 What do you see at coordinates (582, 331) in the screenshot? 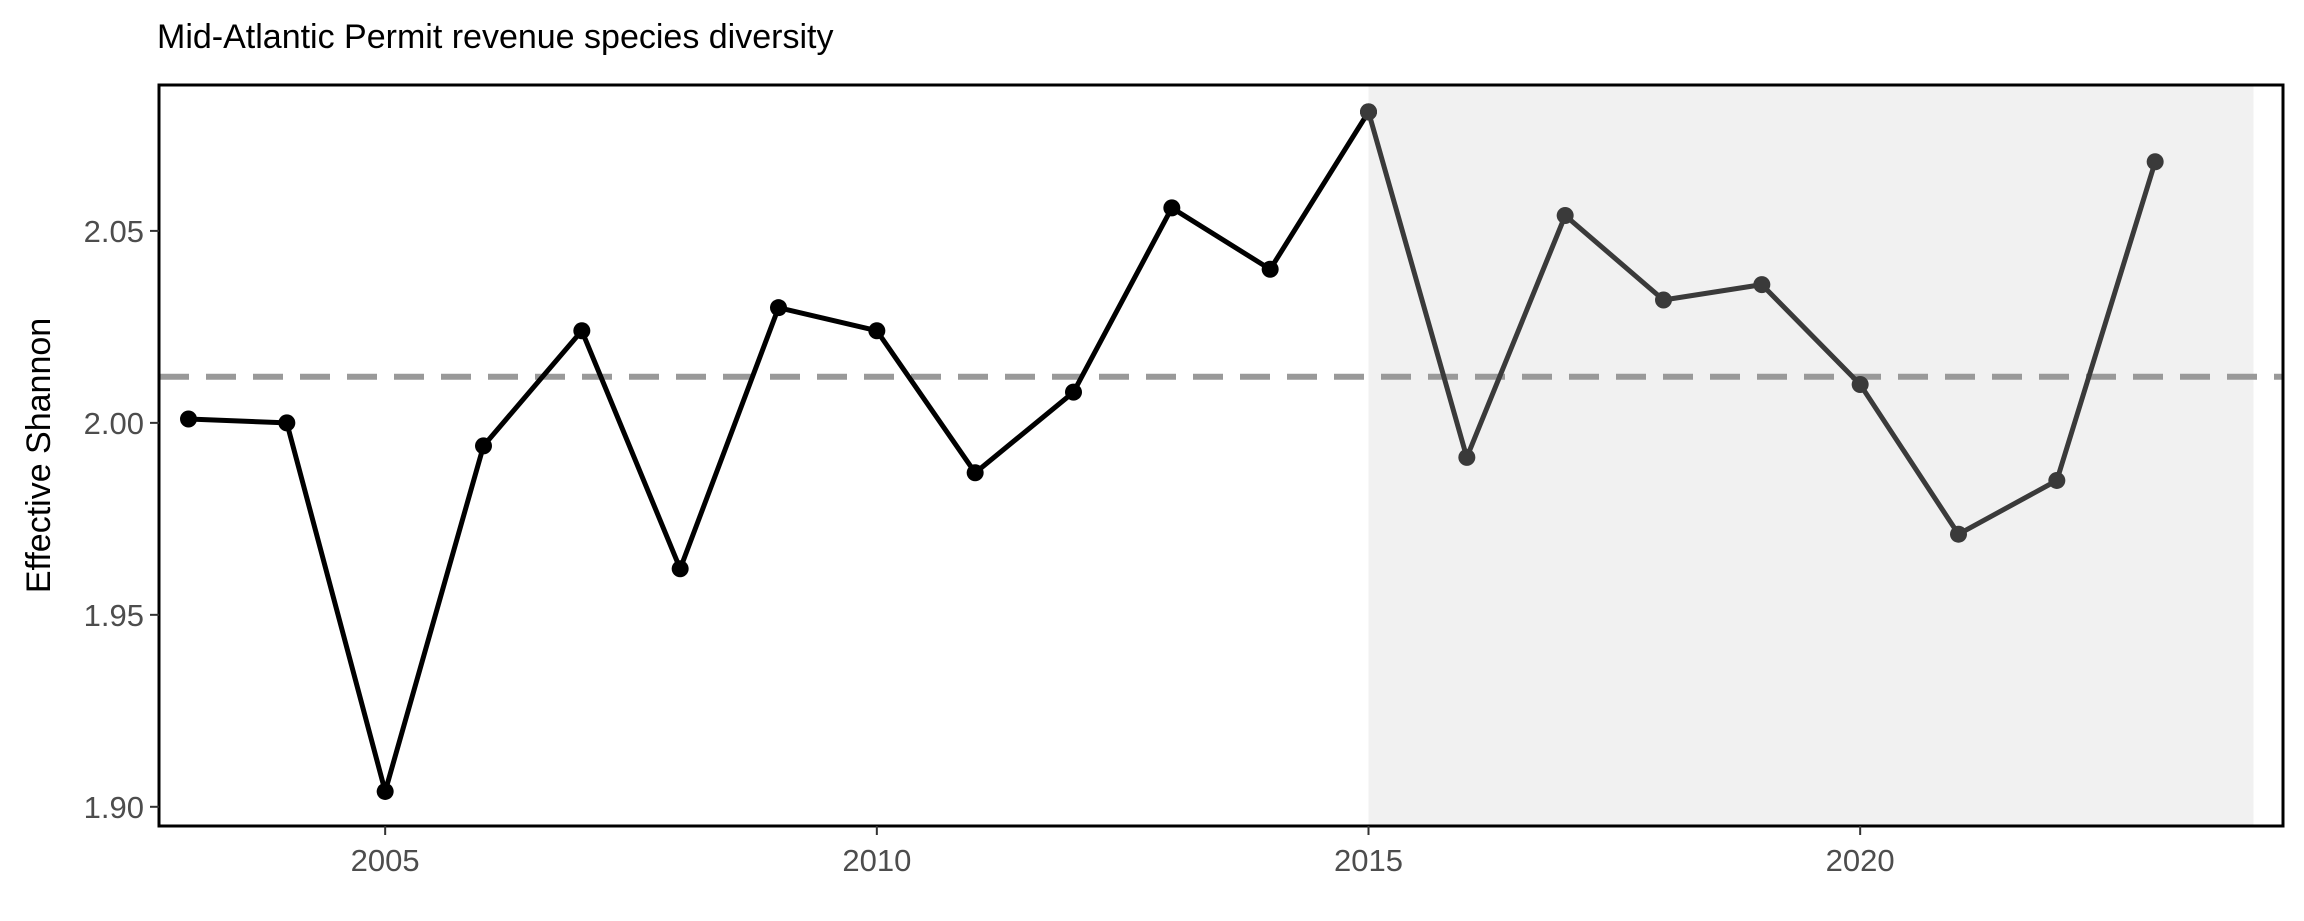
I see `series-1-point-2007` at bounding box center [582, 331].